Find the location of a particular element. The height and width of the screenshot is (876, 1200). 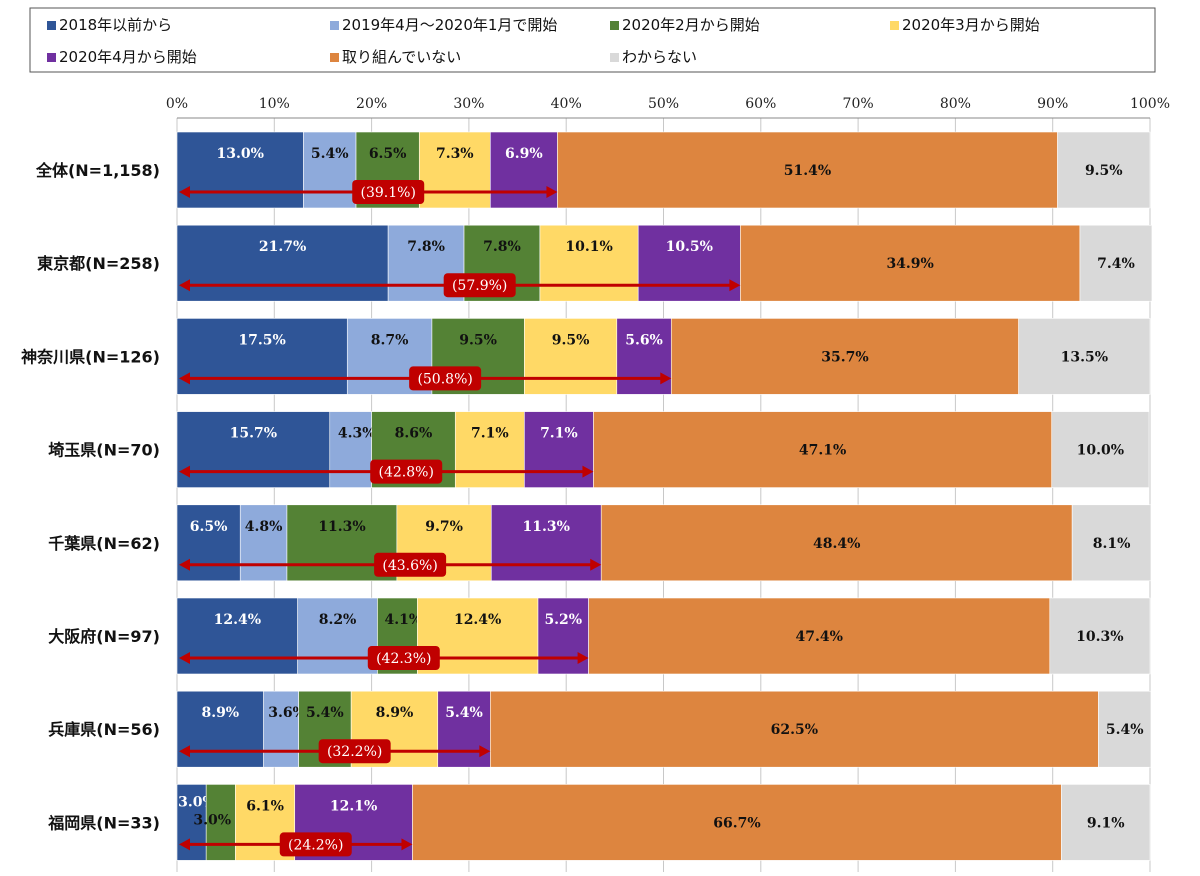

bar-row: 13.0% 5.4% 6.5% 7.3% 6.9% 51.4% 9.5% is located at coordinates (663, 170).